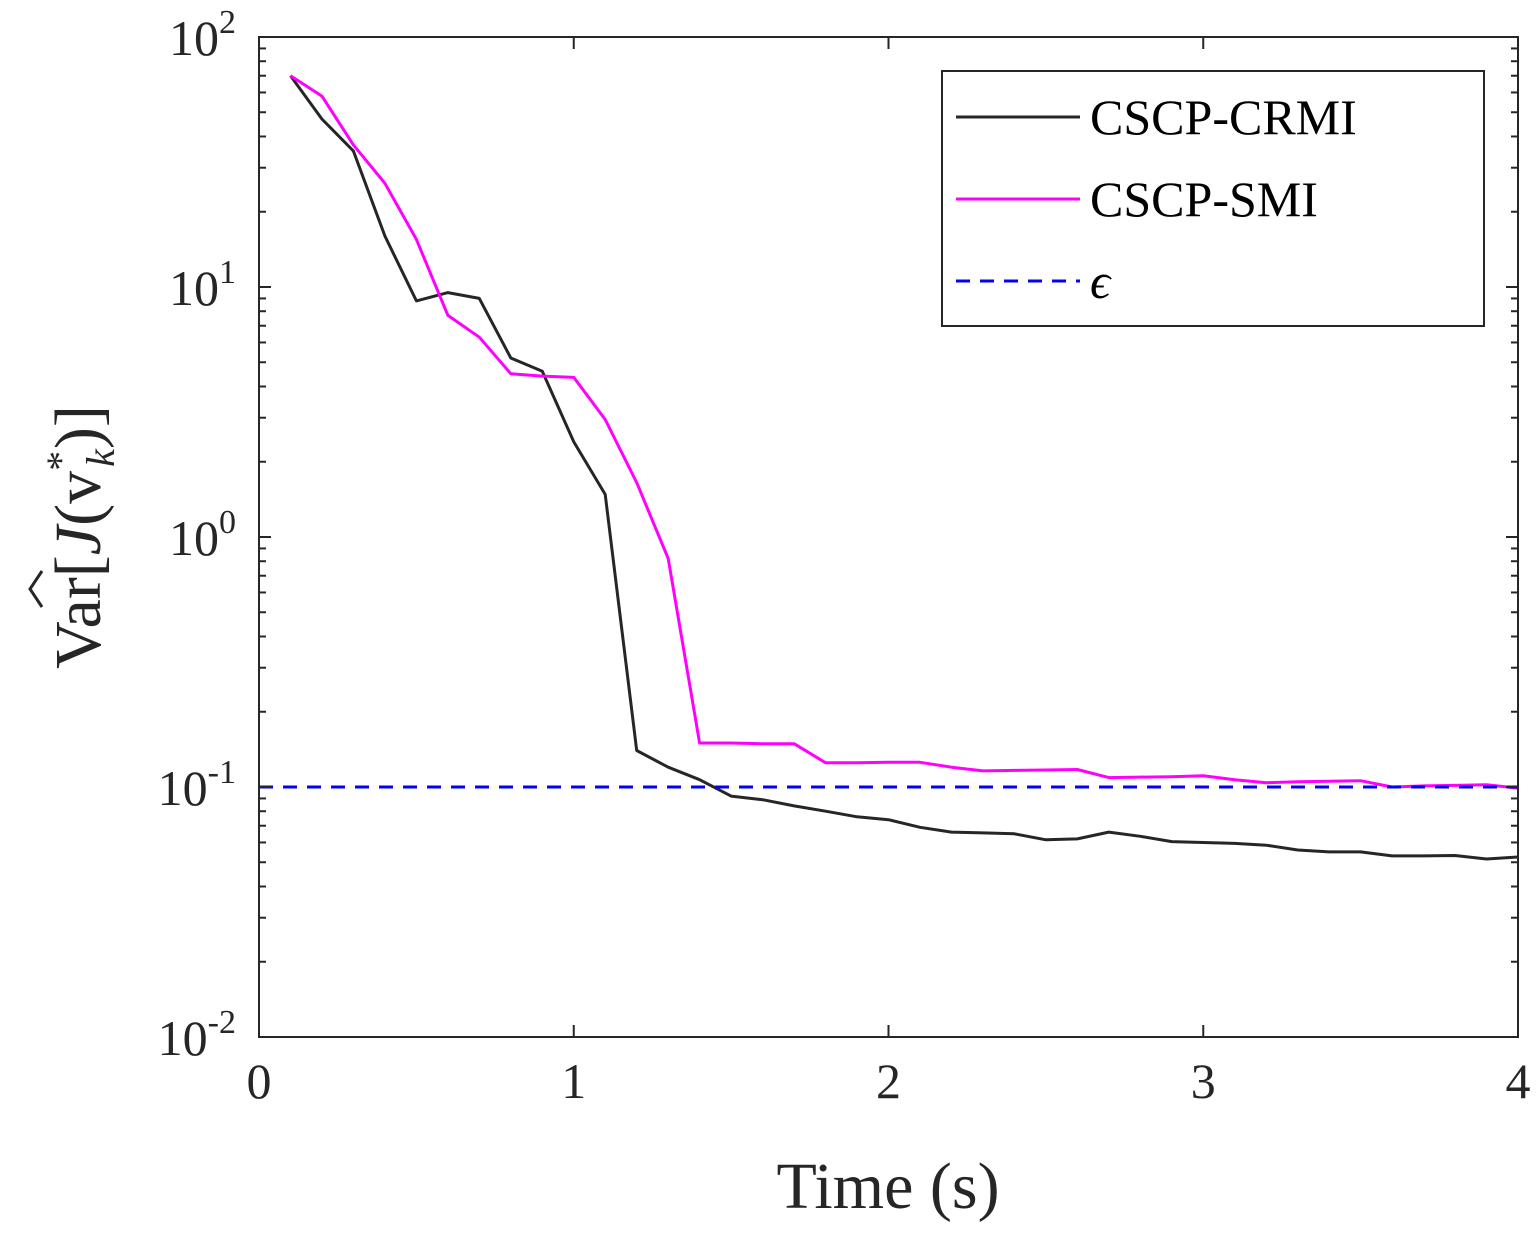 The width and height of the screenshot is (1538, 1234). I want to click on y-title-suffix: )], so click(78, 427).